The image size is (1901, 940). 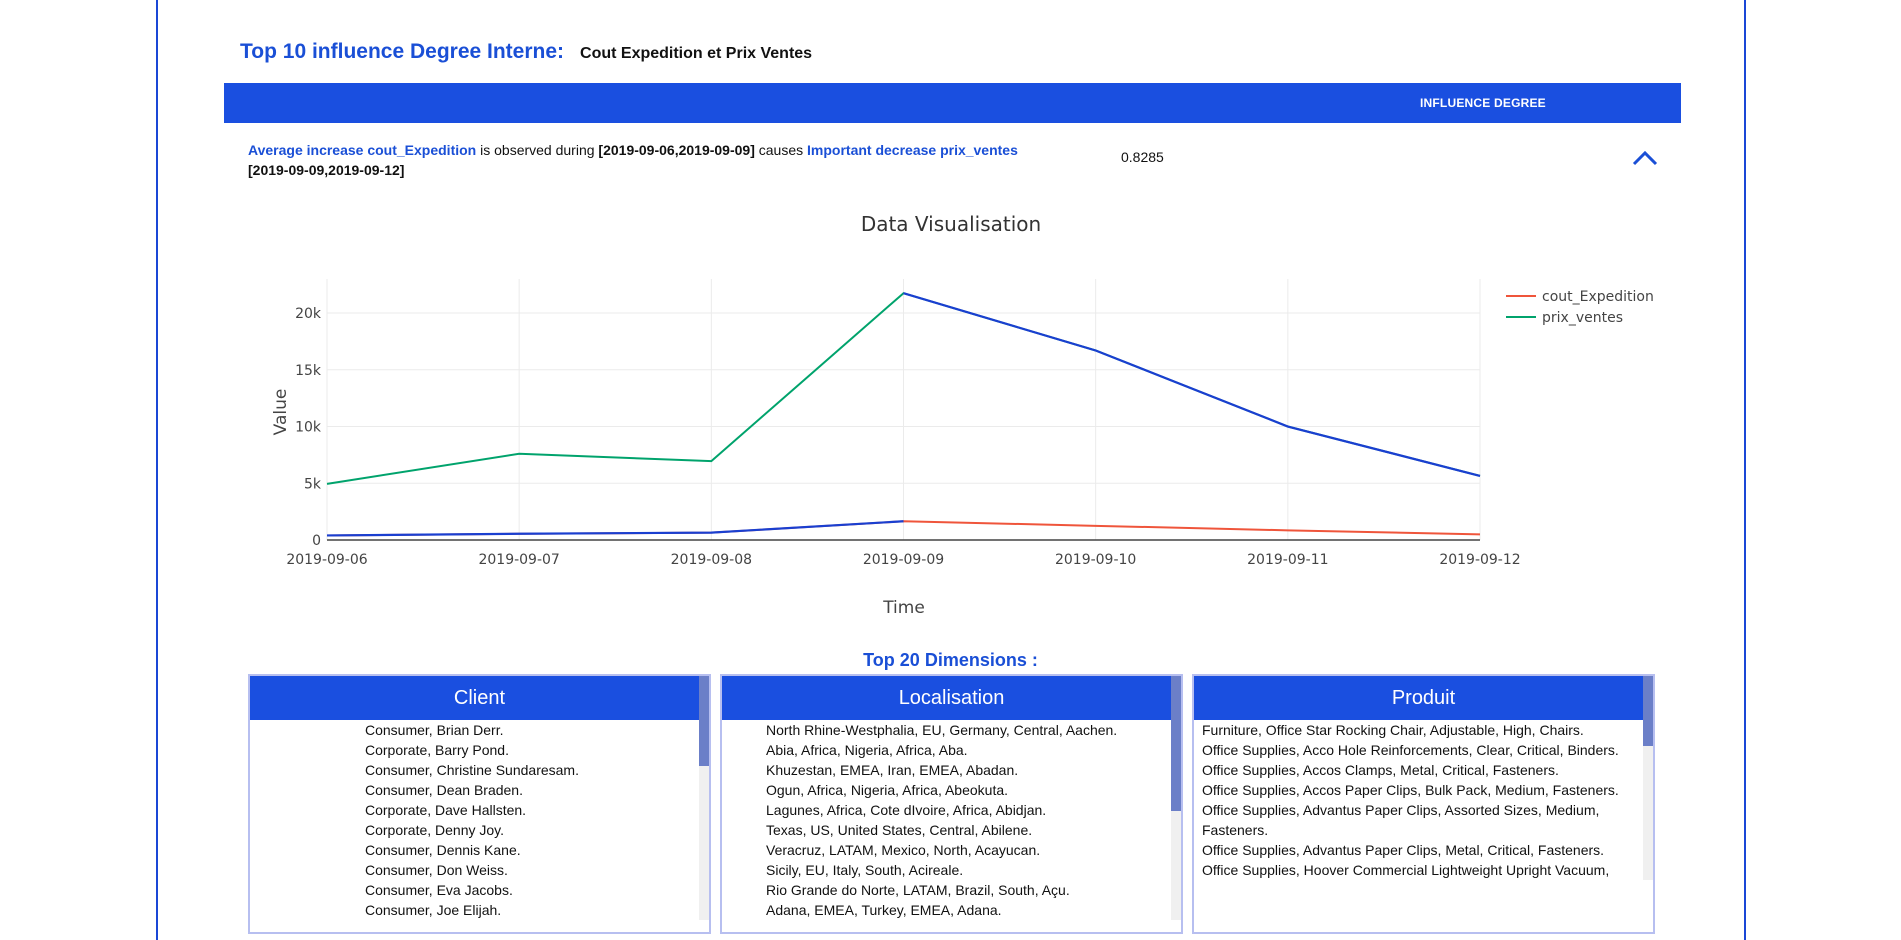 What do you see at coordinates (434, 730) in the screenshot?
I see `dimension-item: Consumer, Brian Derr.` at bounding box center [434, 730].